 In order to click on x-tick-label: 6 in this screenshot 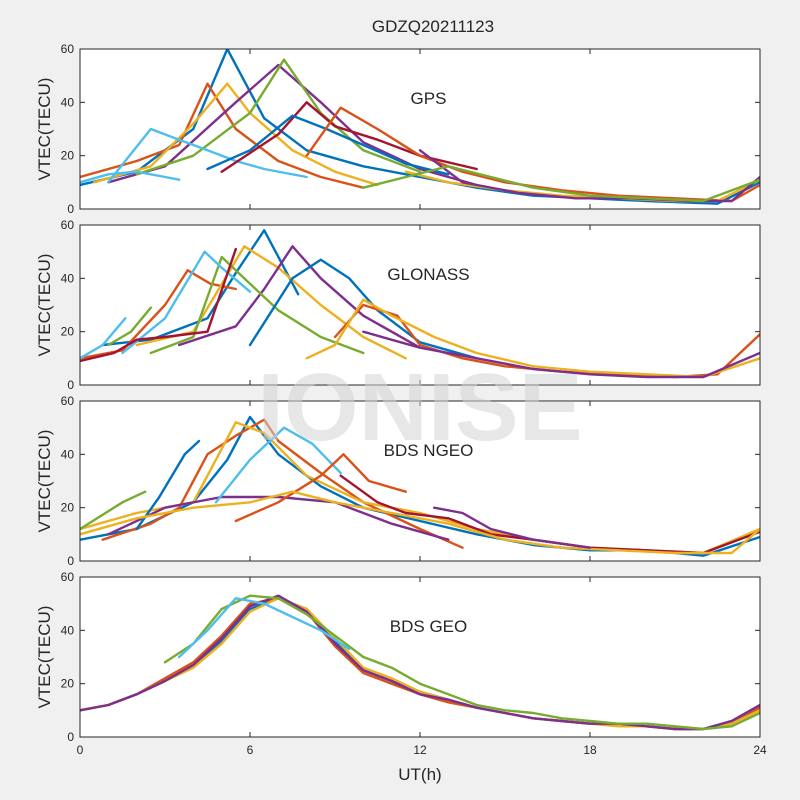, I will do `click(250, 750)`.